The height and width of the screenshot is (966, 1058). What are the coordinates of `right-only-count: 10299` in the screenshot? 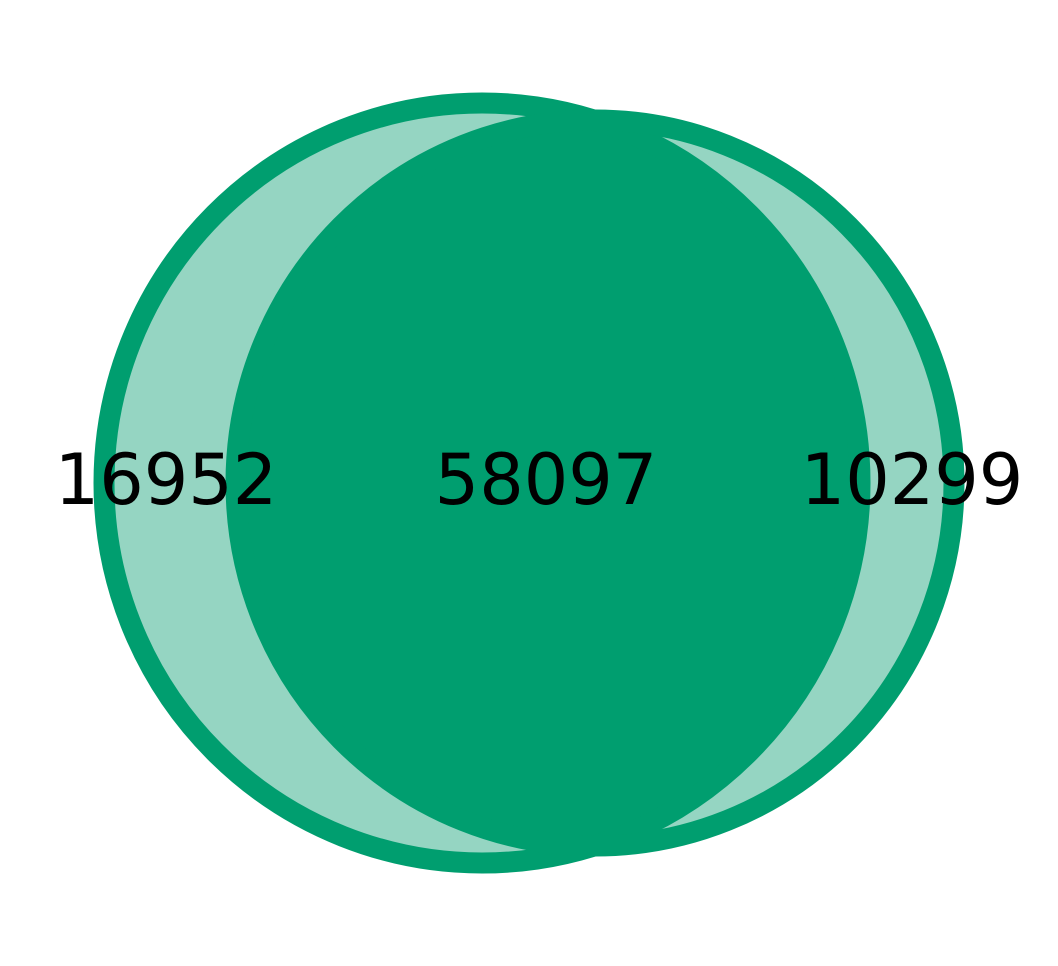 It's located at (912, 480).